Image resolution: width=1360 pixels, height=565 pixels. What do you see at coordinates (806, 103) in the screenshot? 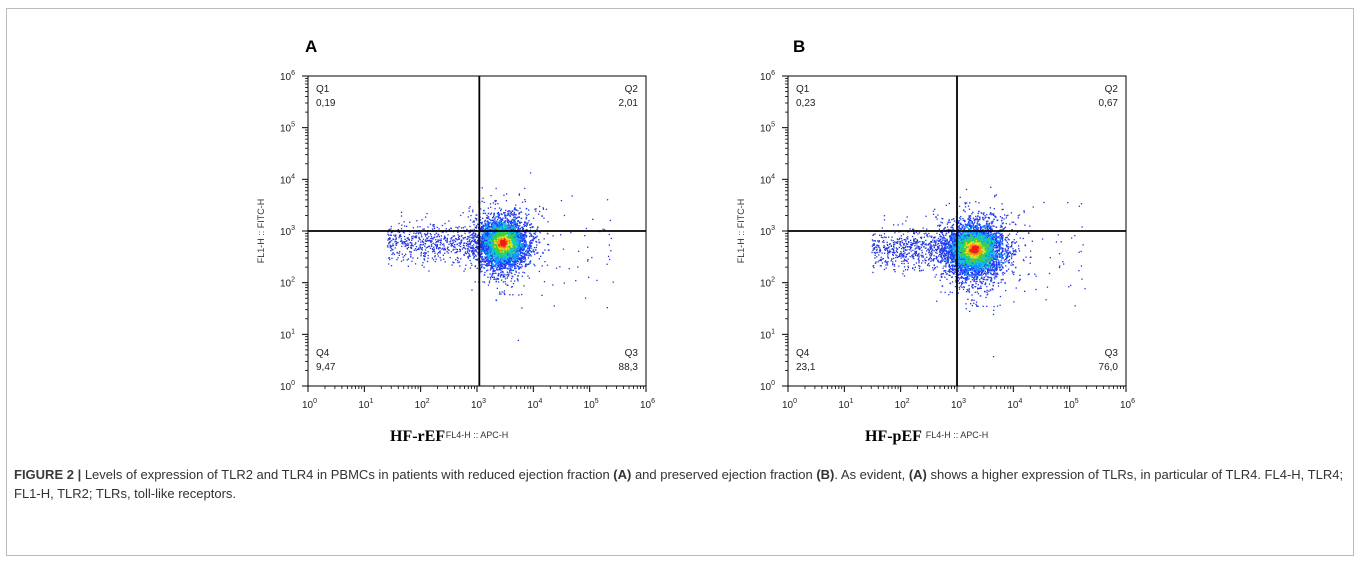
I see `quadrant-value-q1: 0,23` at bounding box center [806, 103].